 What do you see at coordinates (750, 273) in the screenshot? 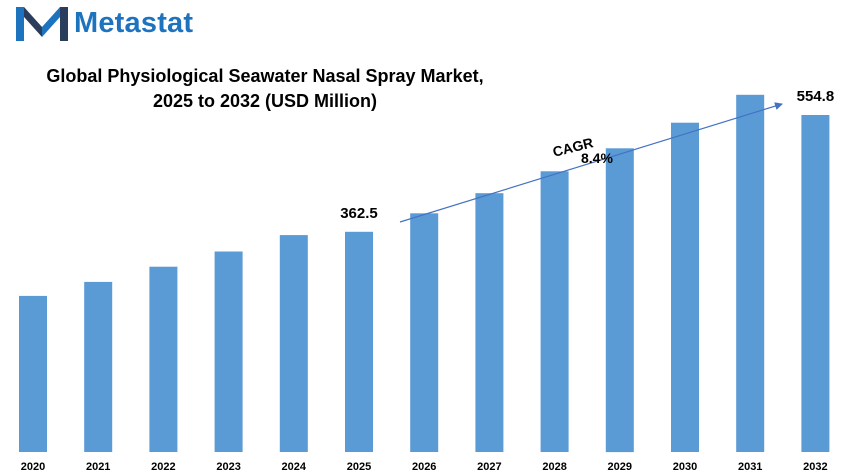
I see `bar-2031` at bounding box center [750, 273].